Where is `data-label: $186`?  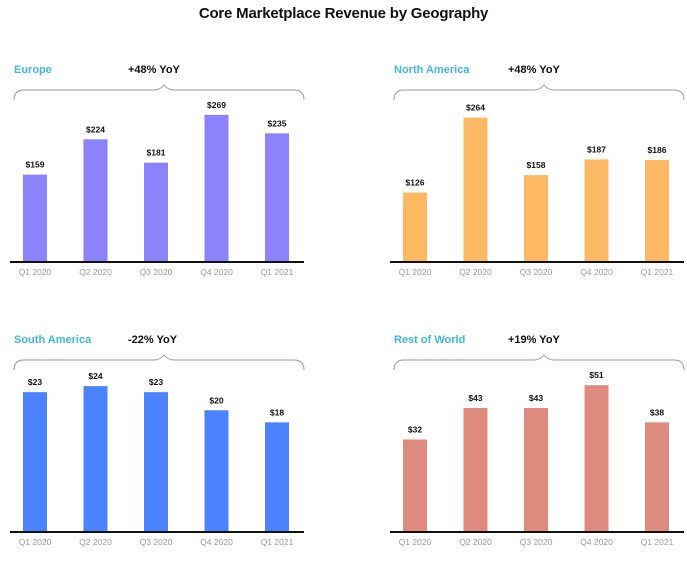
data-label: $186 is located at coordinates (657, 150).